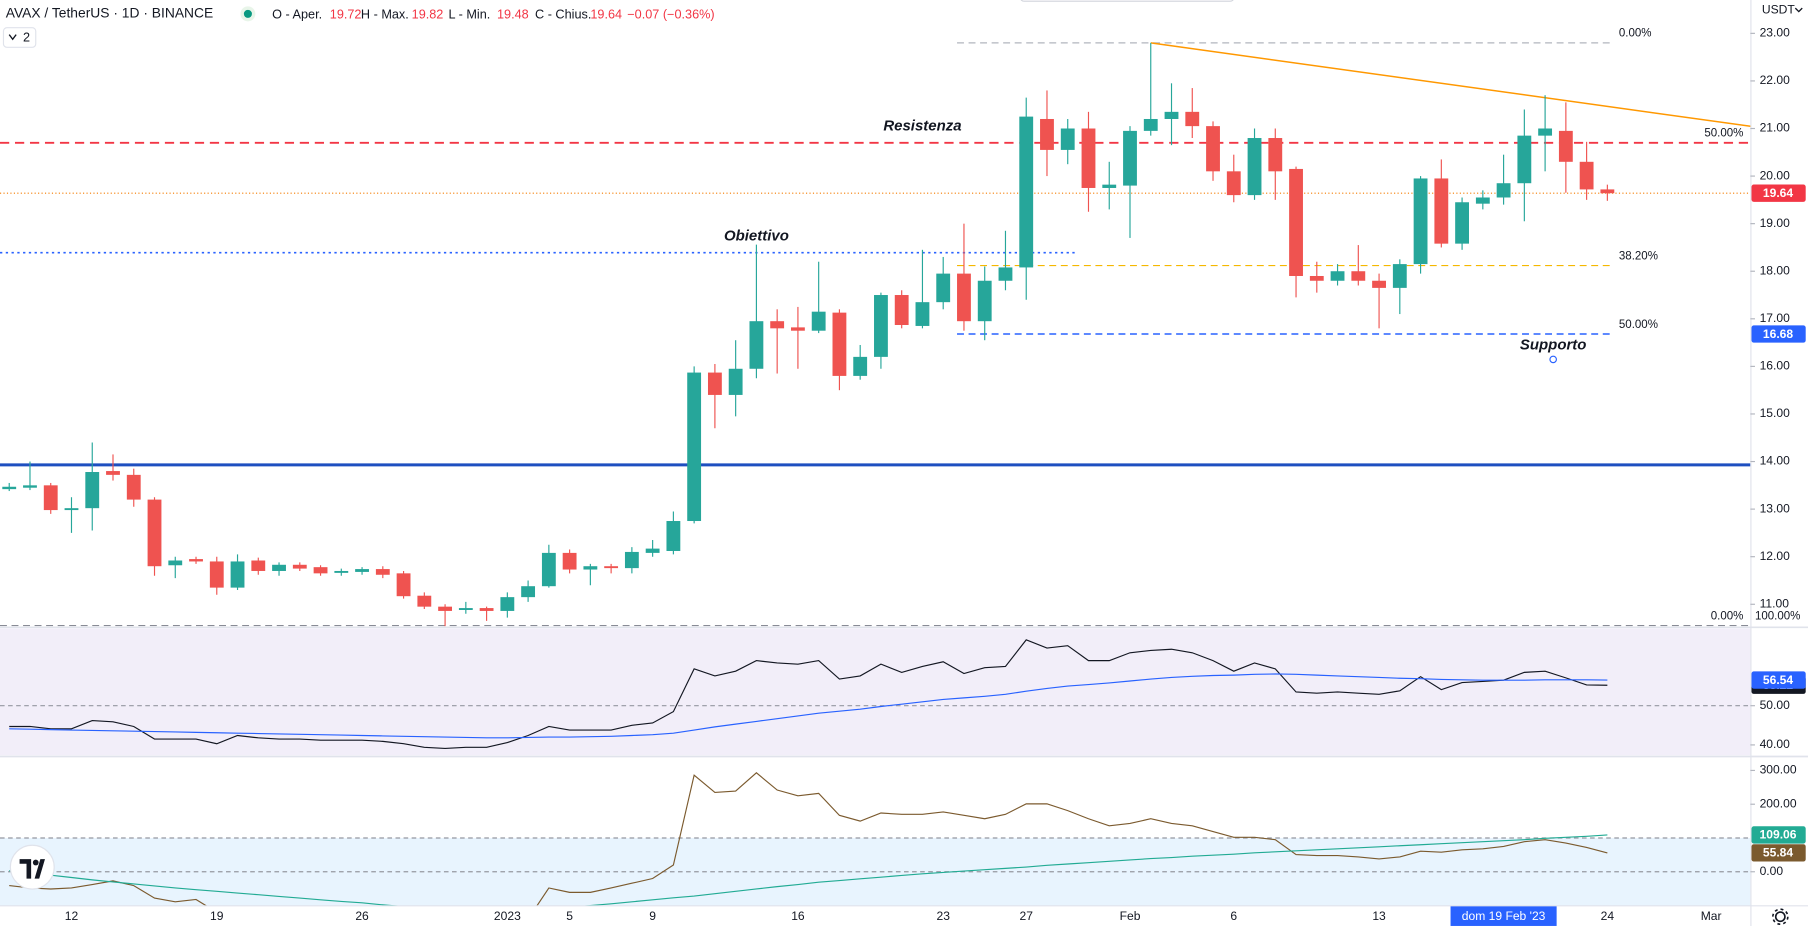 This screenshot has height=926, width=1808. I want to click on logo-mark, so click(32, 869).